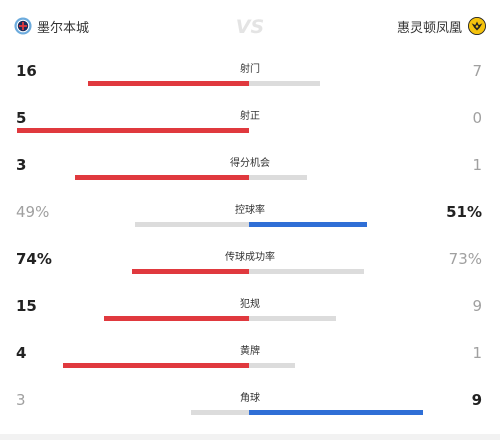  I want to click on home-stat-value: 74%, so click(34, 259).